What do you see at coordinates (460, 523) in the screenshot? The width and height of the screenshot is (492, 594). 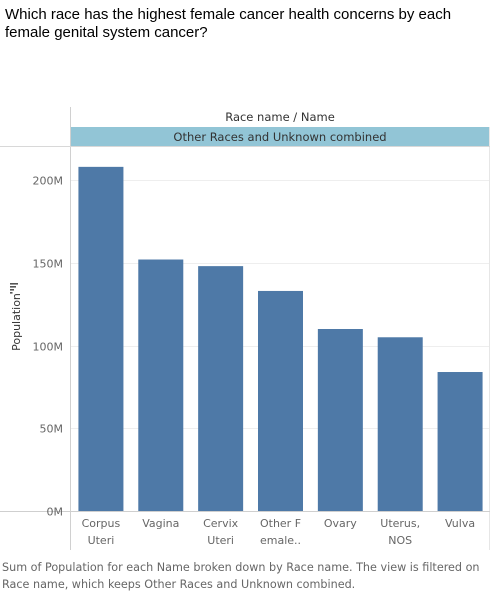 I see `x-tick-label: Vulva` at bounding box center [460, 523].